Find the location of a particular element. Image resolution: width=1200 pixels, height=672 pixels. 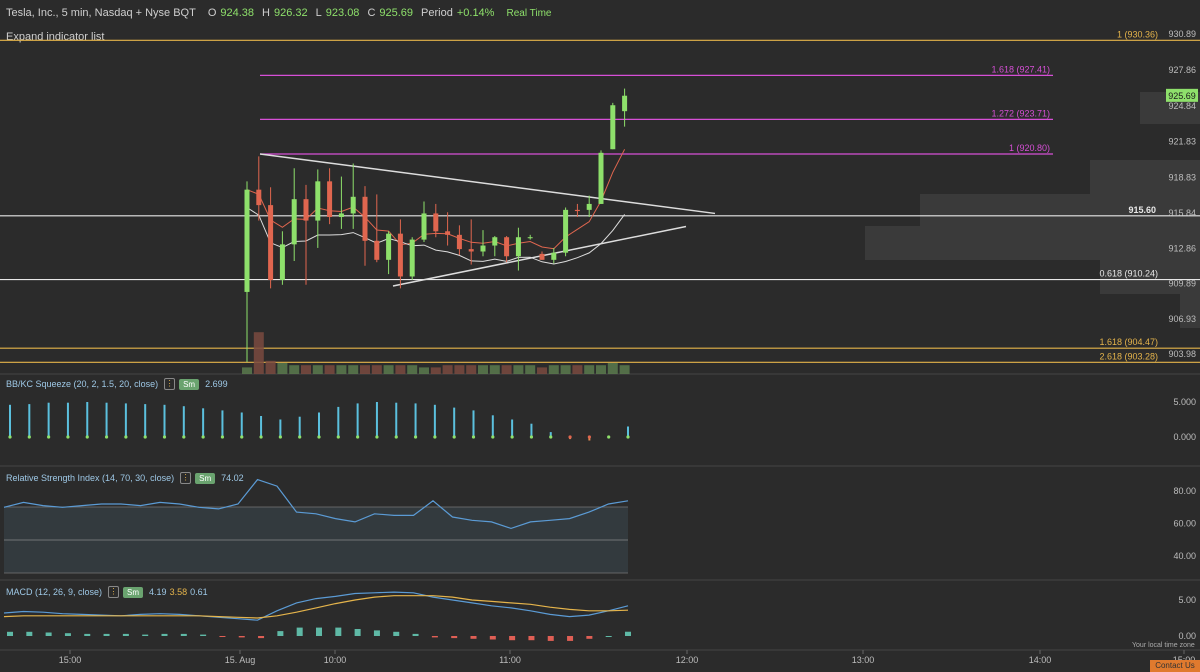

rsi-sm-button: Sm is located at coordinates (205, 478).